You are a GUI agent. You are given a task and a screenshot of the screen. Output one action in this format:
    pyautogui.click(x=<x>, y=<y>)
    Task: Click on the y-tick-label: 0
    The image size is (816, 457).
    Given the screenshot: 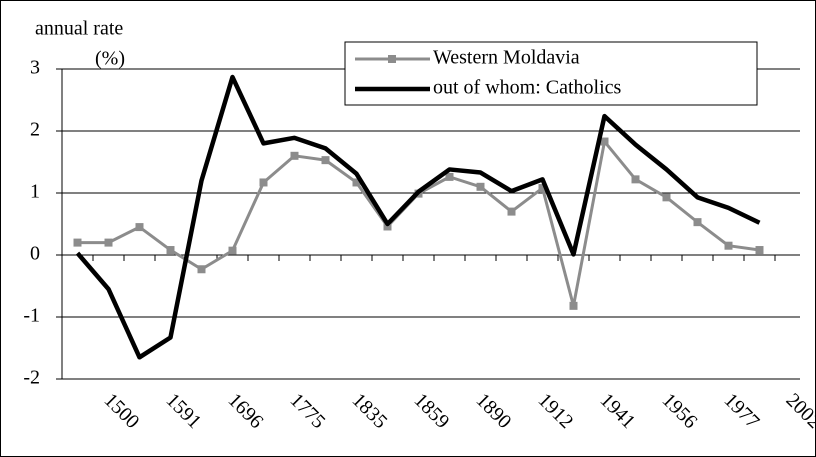 What is the action you would take?
    pyautogui.click(x=35, y=254)
    